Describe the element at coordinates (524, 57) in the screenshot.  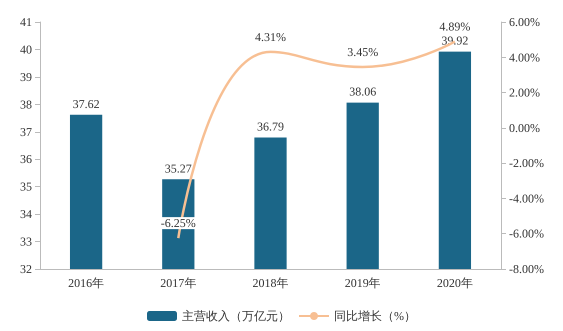
I see `y2-tick-label: 4.00%` at that location.